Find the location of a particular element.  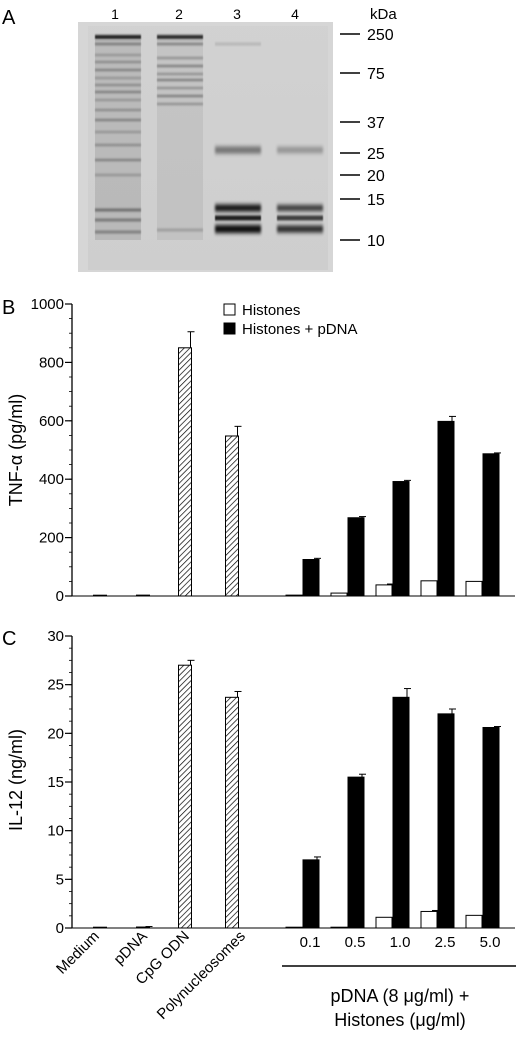

lane-label-3: 3 is located at coordinates (237, 14).